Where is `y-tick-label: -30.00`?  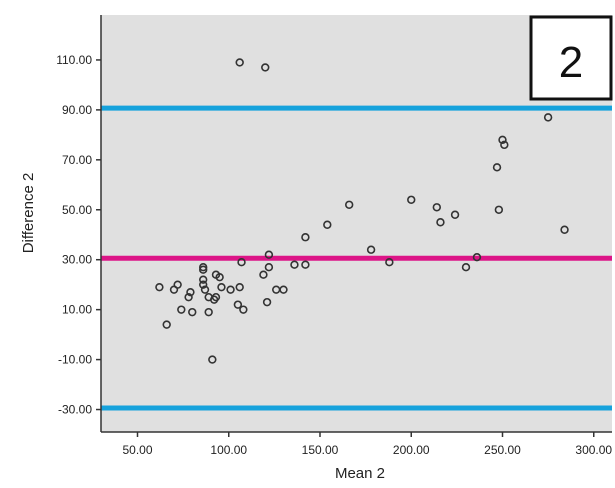 y-tick-label: -30.00 is located at coordinates (75, 410).